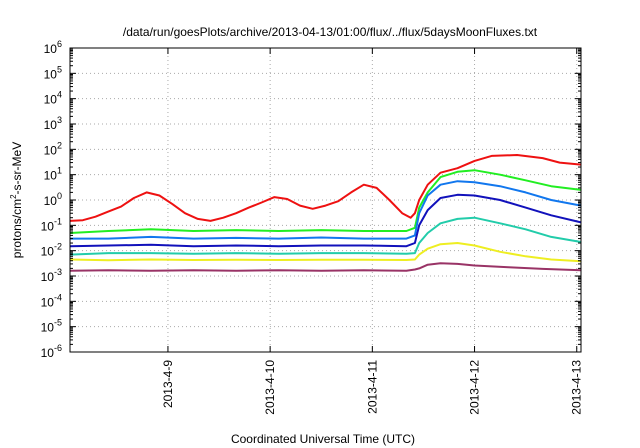 This screenshot has width=640, height=448. Describe the element at coordinates (51, 300) in the screenshot. I see `y-tick-label: 10⁻⁴` at that location.